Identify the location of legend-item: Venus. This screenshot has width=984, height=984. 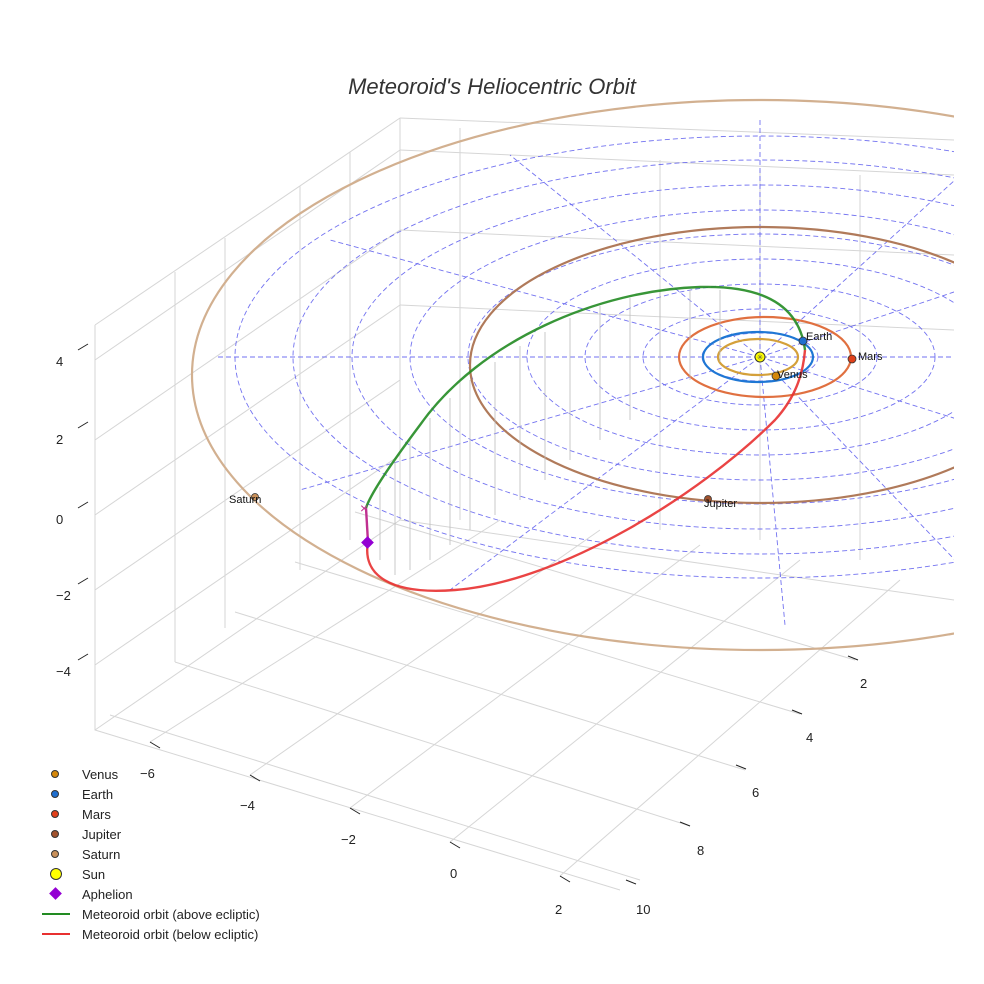
(150, 774).